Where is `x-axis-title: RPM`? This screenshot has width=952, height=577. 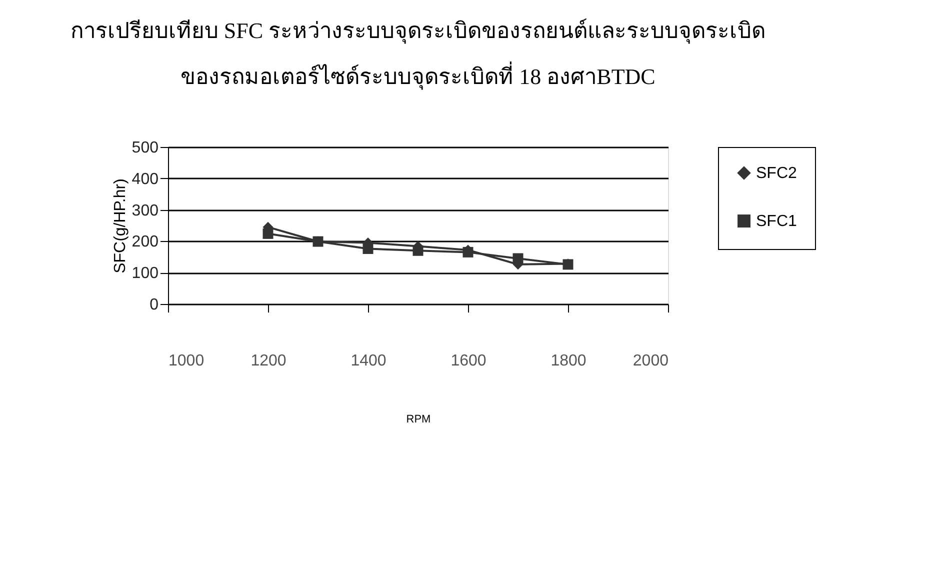
x-axis-title: RPM is located at coordinates (418, 420).